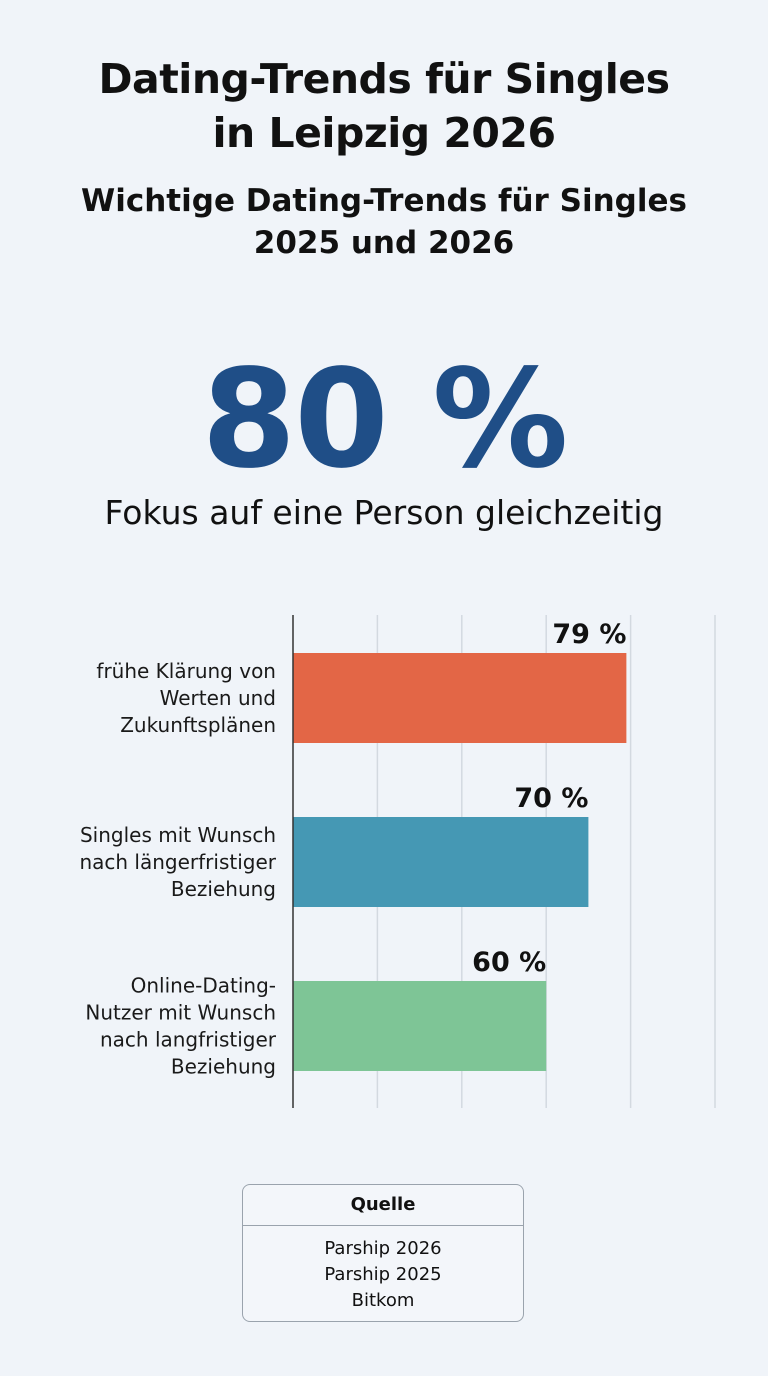  What do you see at coordinates (383, 1205) in the screenshot?
I see `source-title: Quelle` at bounding box center [383, 1205].